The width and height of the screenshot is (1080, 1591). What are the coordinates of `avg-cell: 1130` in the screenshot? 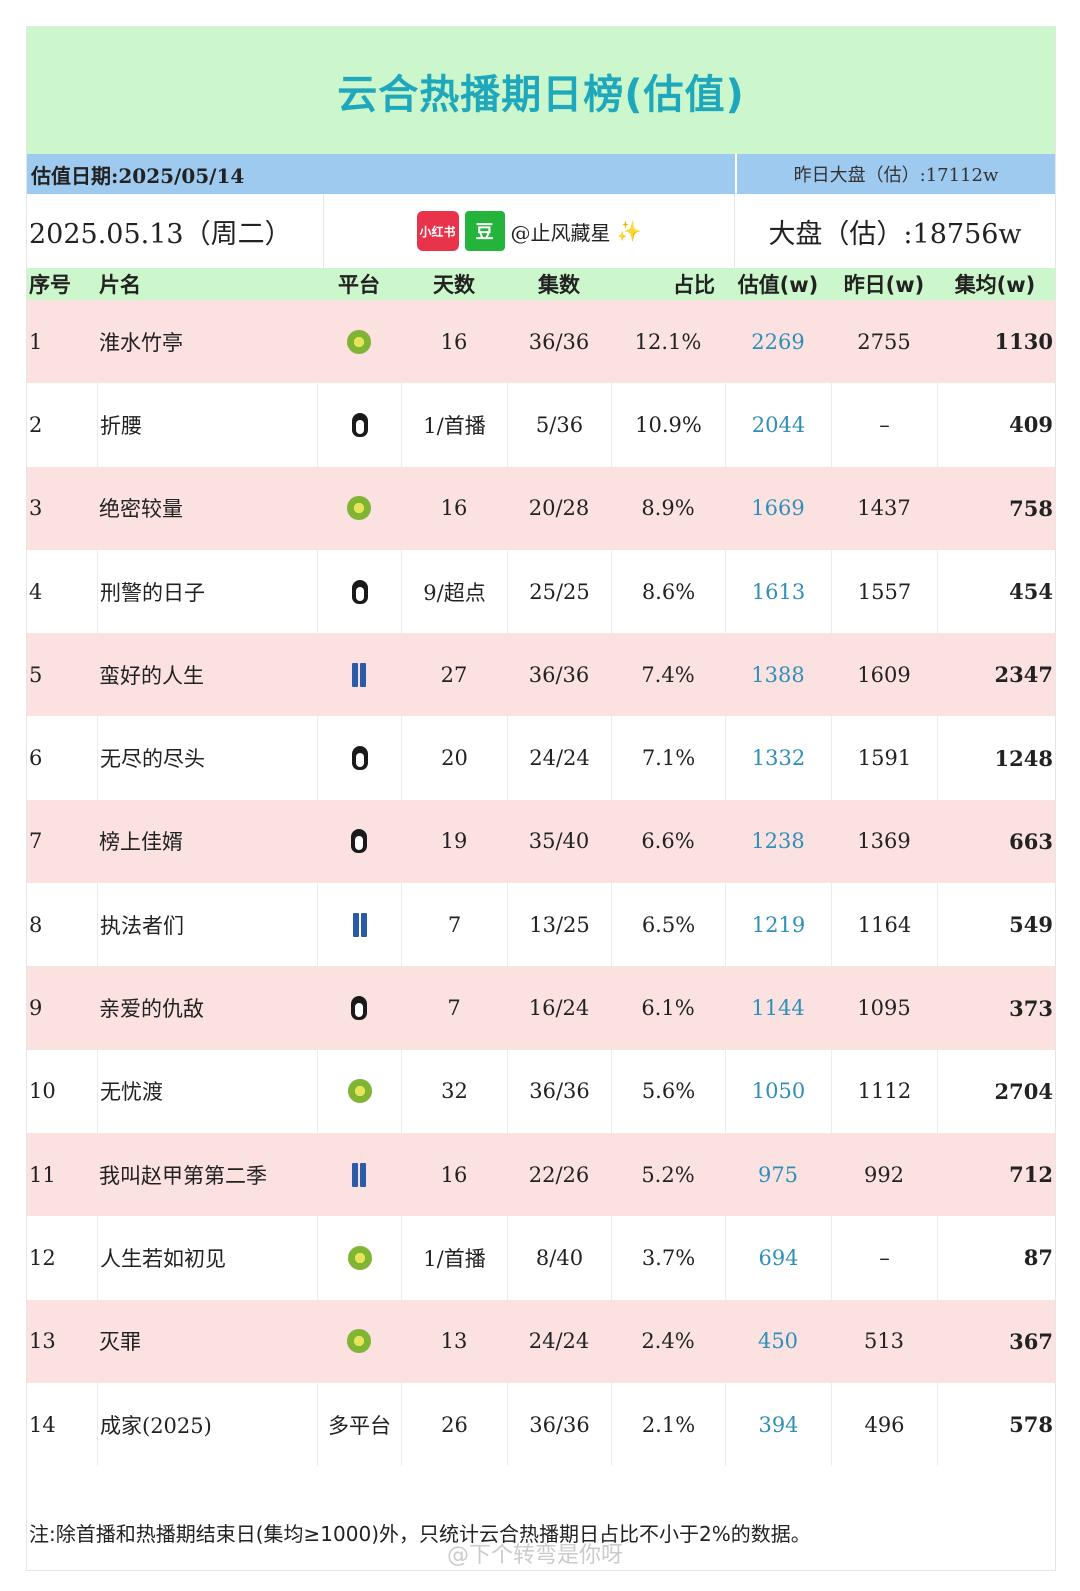 It's located at (1023, 342).